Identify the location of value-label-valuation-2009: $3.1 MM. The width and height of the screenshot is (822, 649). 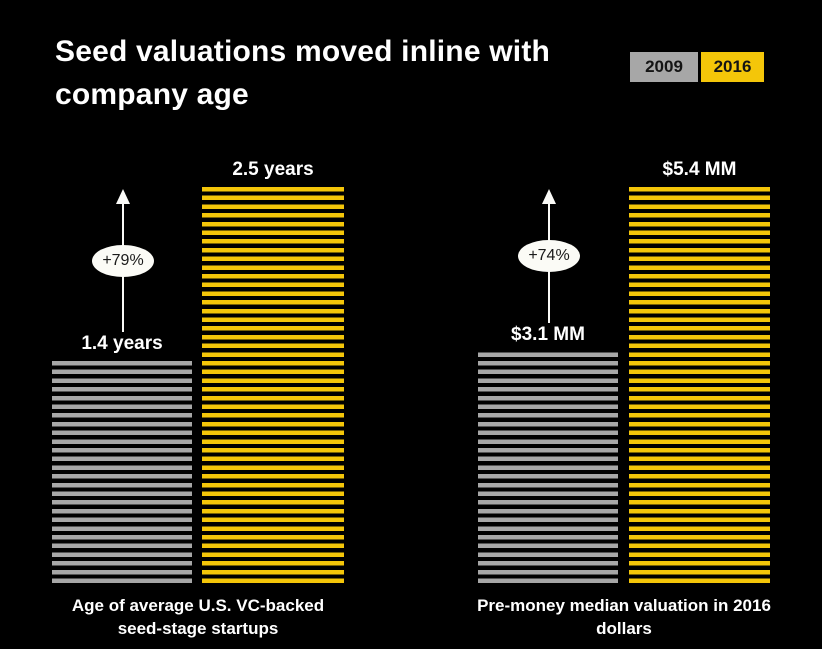
(548, 335).